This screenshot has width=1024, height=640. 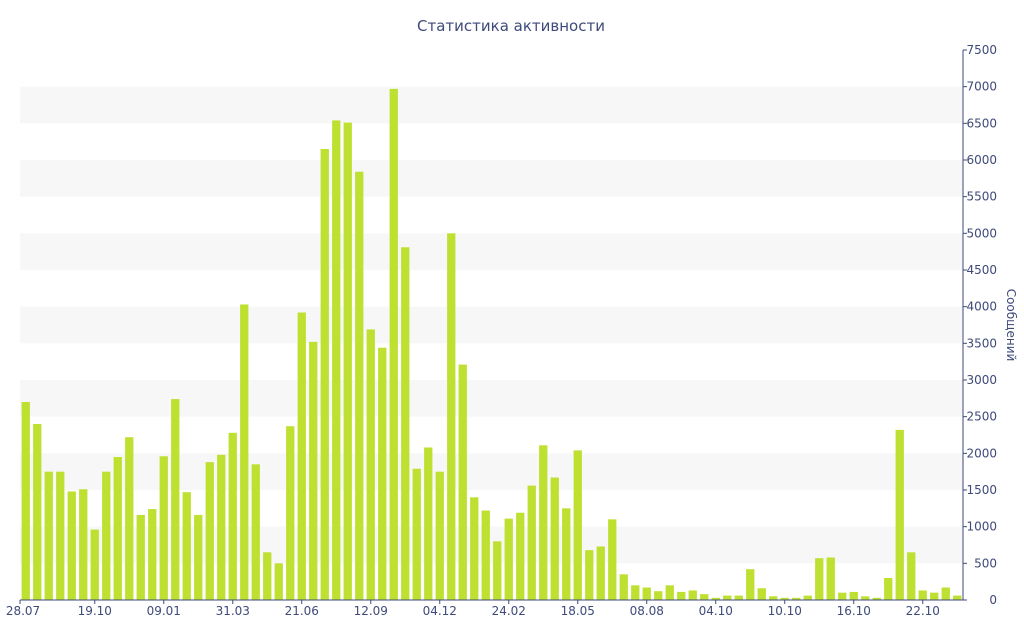 I want to click on x-tick-label: 21.06, so click(x=302, y=611).